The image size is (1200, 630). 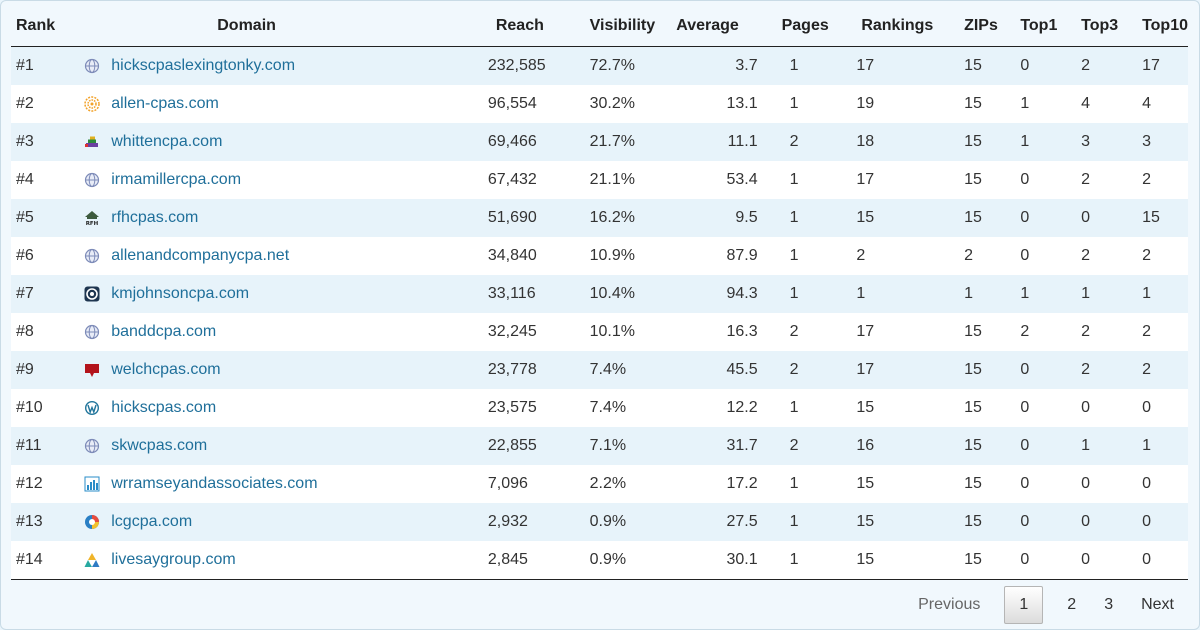 I want to click on previous-page-button: Previous, so click(x=949, y=604).